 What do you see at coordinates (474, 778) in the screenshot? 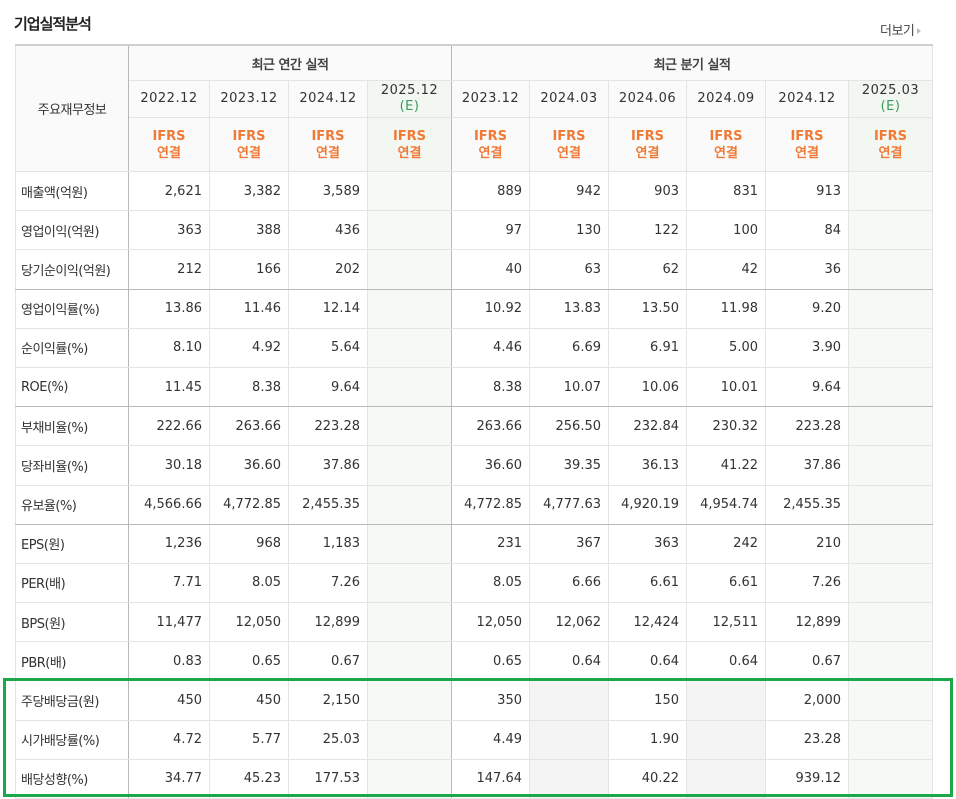
I see `table-row: 배당성향(%) 34.77 45.23 177.53 147.64 40.22 939.12` at bounding box center [474, 778].